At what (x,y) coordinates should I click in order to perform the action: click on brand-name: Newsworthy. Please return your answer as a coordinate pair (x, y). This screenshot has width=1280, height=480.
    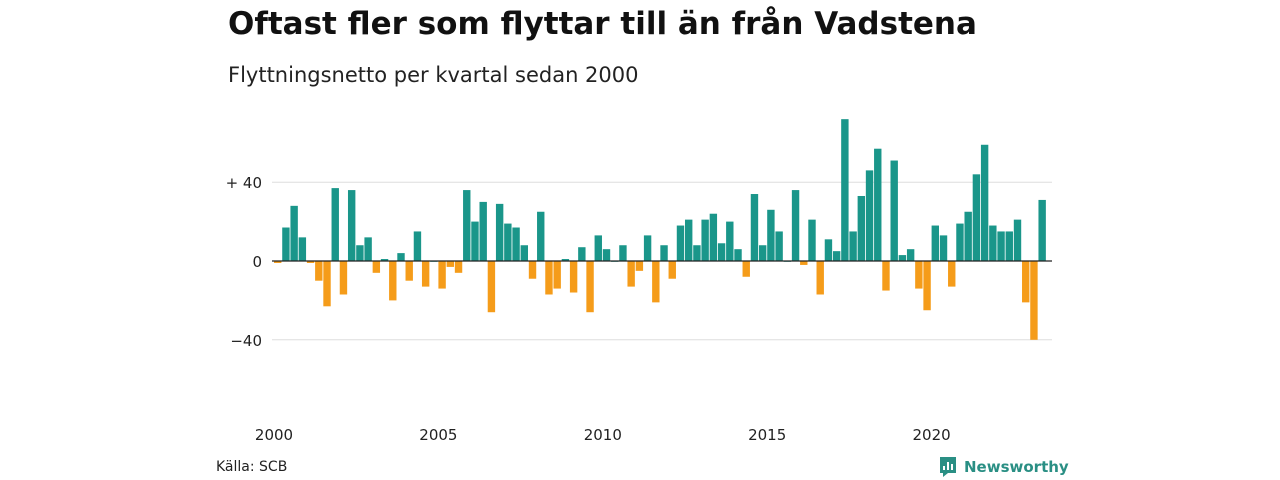
    Looking at the image, I should click on (1016, 467).